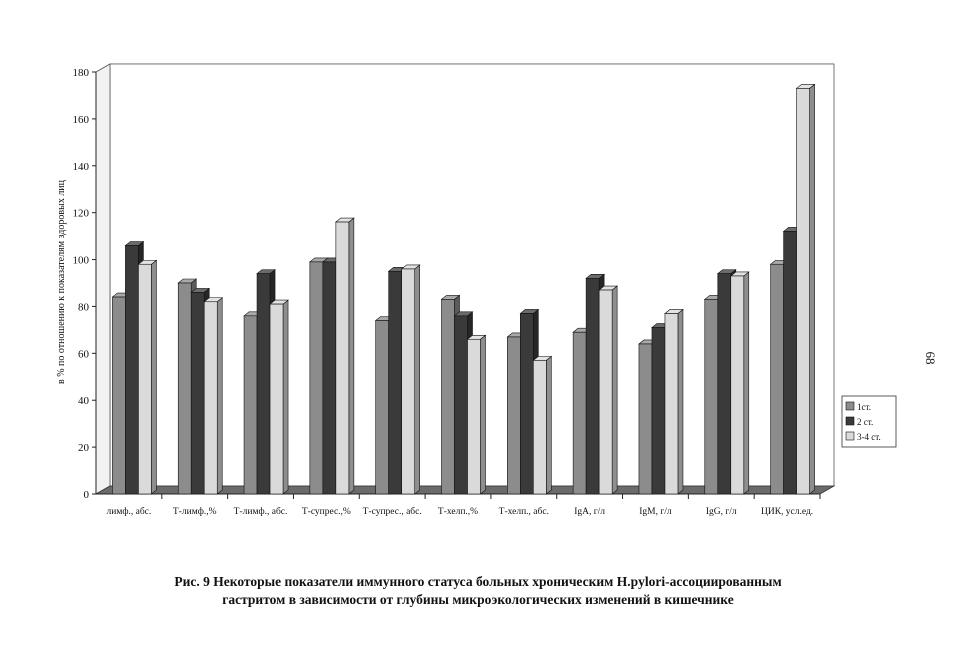 Image resolution: width=953 pixels, height=650 pixels. I want to click on side-wall, so click(103, 279).